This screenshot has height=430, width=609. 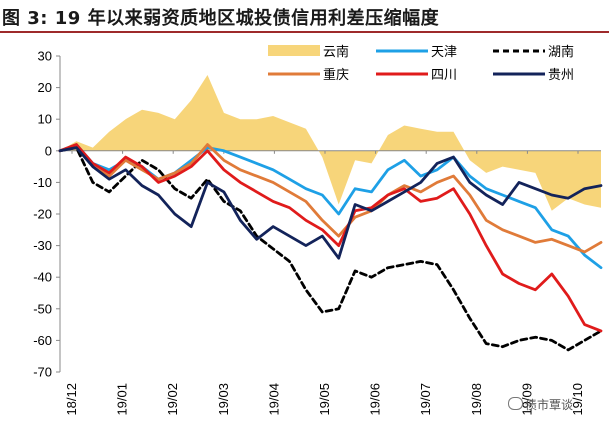 I want to click on legend-label-重庆: 重庆, so click(x=336, y=75).